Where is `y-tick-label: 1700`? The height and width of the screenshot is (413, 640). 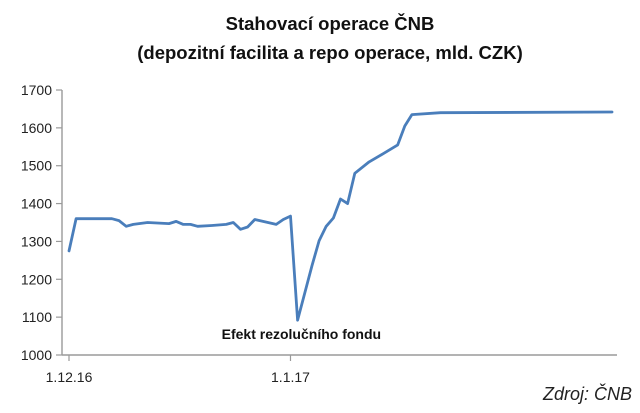
y-tick-label: 1700 is located at coordinates (36, 90).